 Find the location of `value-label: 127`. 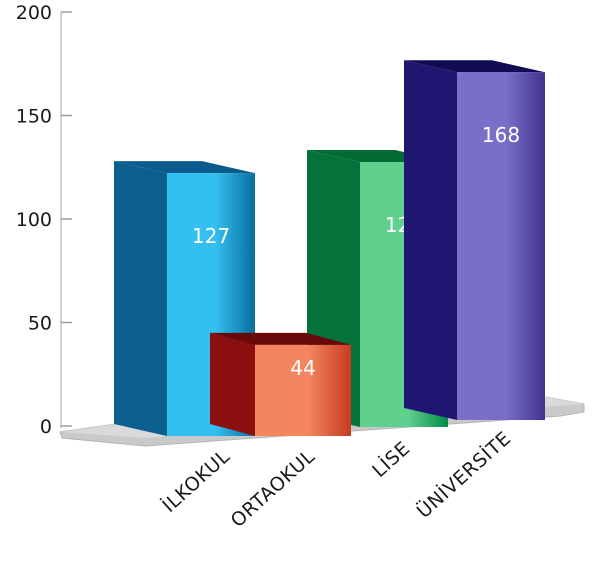

value-label: 127 is located at coordinates (211, 236).